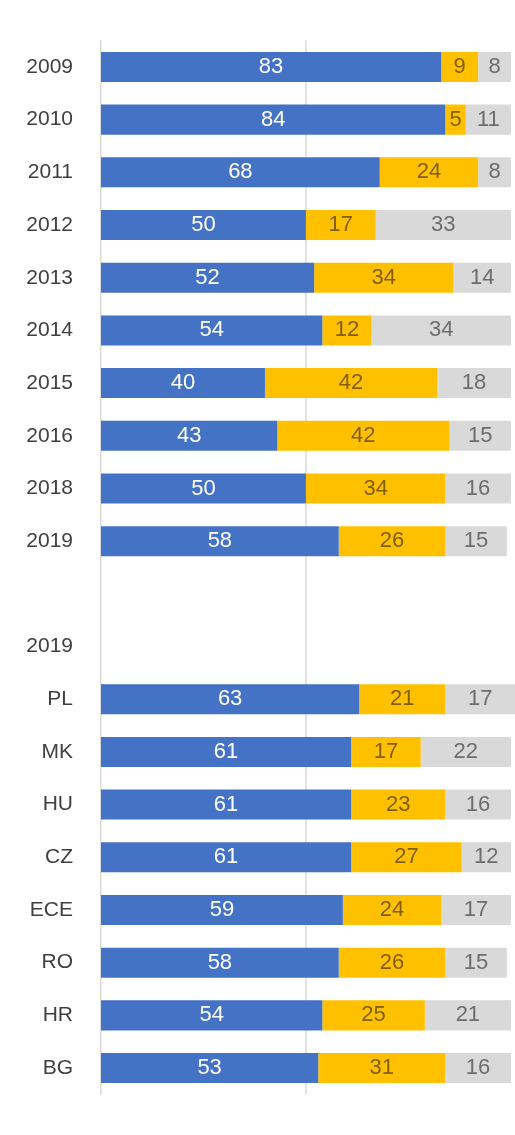 This screenshot has height=1135, width=515. What do you see at coordinates (57, 803) in the screenshot?
I see `y-tick-label: HU` at bounding box center [57, 803].